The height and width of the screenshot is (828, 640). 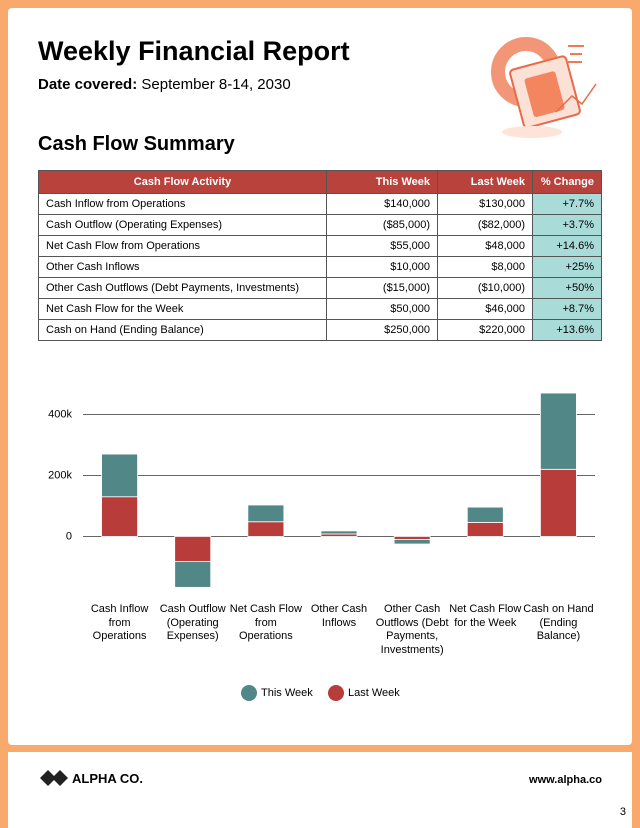 What do you see at coordinates (485, 204) in the screenshot?
I see `cell: $130,000` at bounding box center [485, 204].